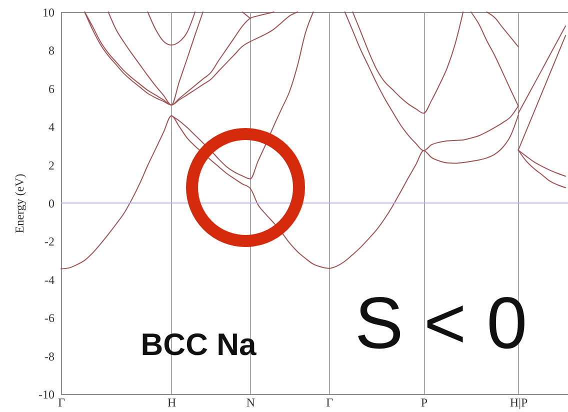  I want to click on annotation: BCC Na, so click(198, 344).